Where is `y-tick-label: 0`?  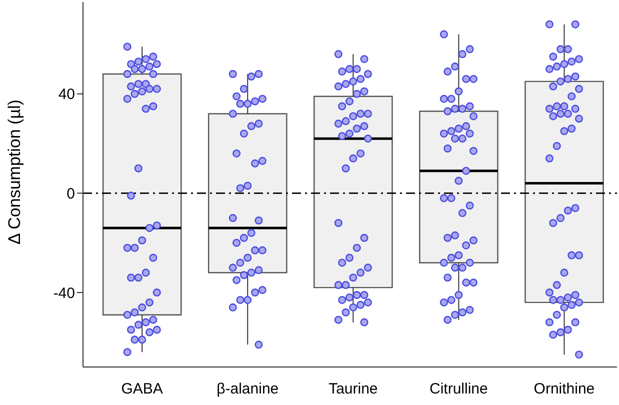 y-tick-label: 0 is located at coordinates (70, 194).